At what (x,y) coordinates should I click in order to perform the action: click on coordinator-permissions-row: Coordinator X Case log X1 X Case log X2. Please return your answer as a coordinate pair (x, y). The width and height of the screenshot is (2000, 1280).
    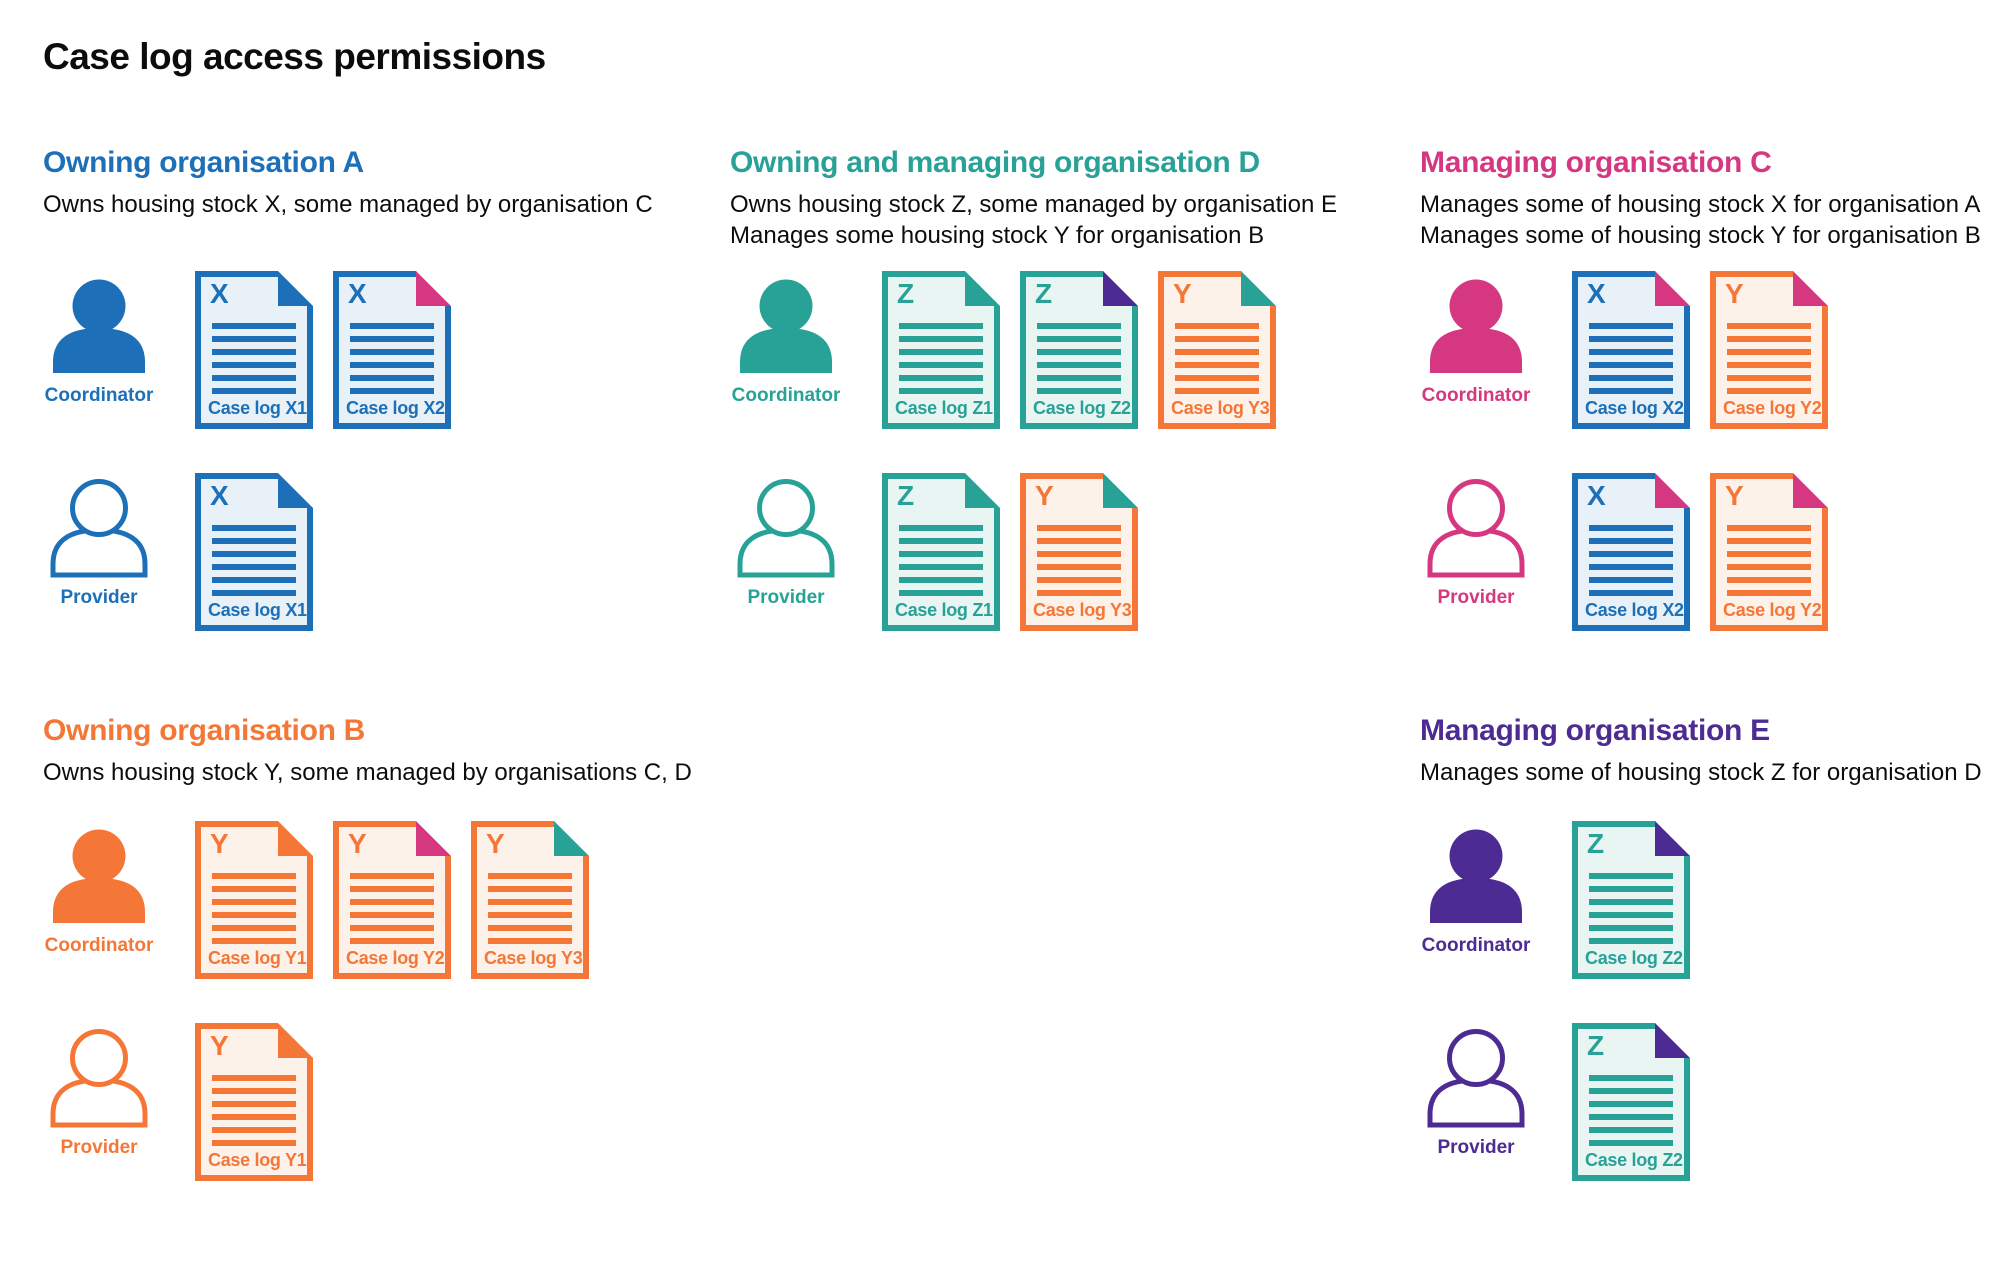
    Looking at the image, I should click on (373, 350).